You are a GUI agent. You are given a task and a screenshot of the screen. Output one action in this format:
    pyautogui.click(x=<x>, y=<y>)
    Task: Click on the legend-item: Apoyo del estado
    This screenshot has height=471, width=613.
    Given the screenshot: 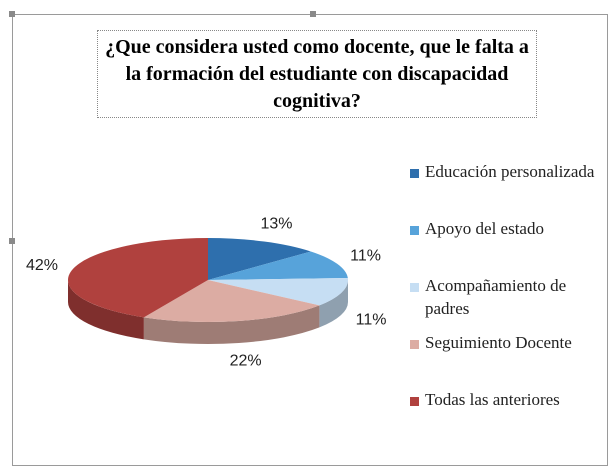 What is the action you would take?
    pyautogui.click(x=505, y=245)
    